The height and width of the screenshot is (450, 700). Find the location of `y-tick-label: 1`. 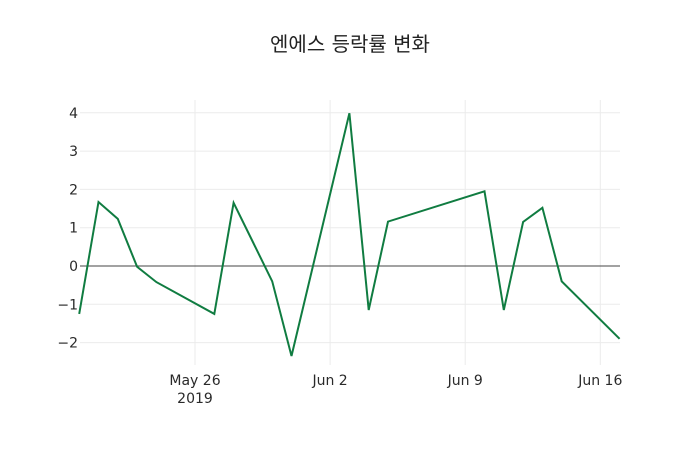

y-tick-label: 1 is located at coordinates (73, 229).